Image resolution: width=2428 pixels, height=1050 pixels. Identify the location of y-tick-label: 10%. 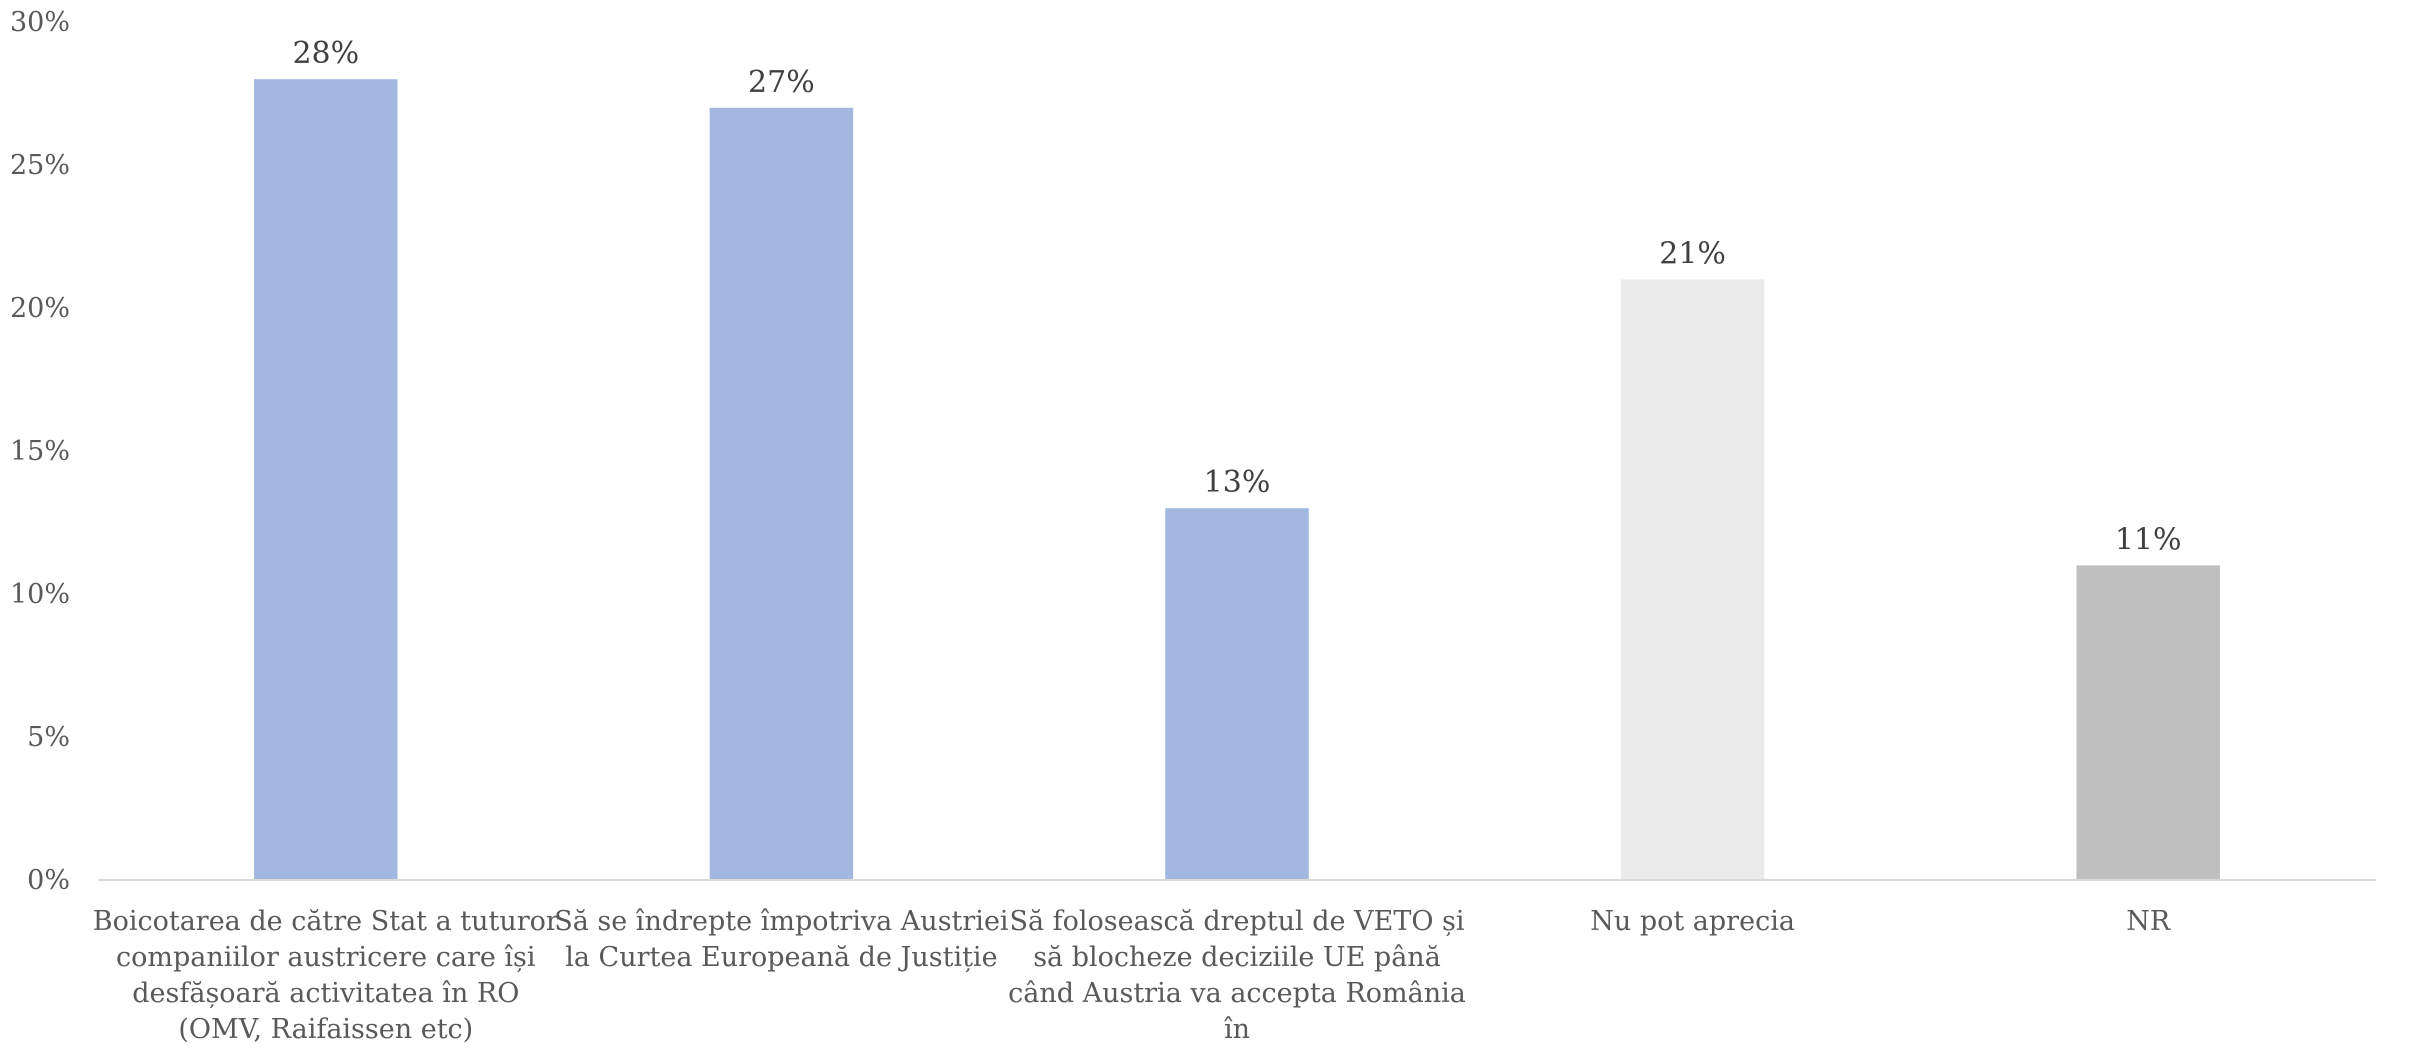
(40, 594).